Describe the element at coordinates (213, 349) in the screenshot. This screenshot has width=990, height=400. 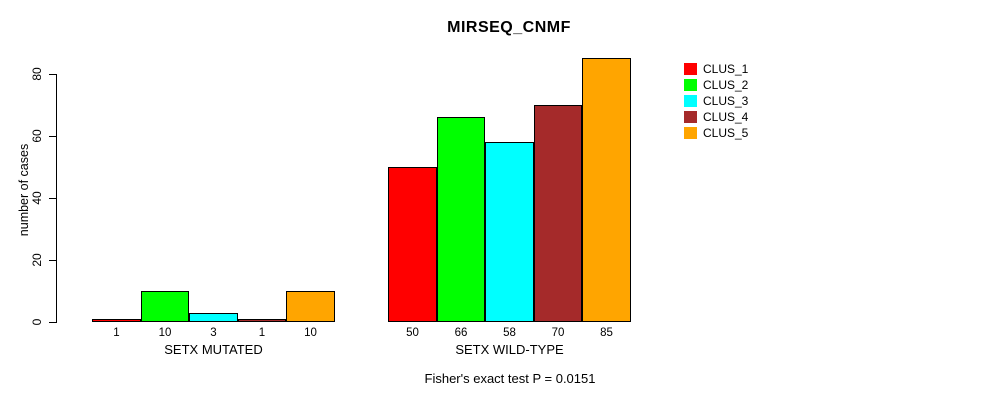
I see `group-label: SETX MUTATED` at that location.